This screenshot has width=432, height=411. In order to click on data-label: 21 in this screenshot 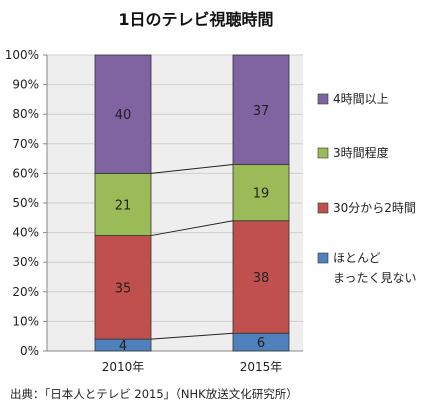, I will do `click(123, 205)`.